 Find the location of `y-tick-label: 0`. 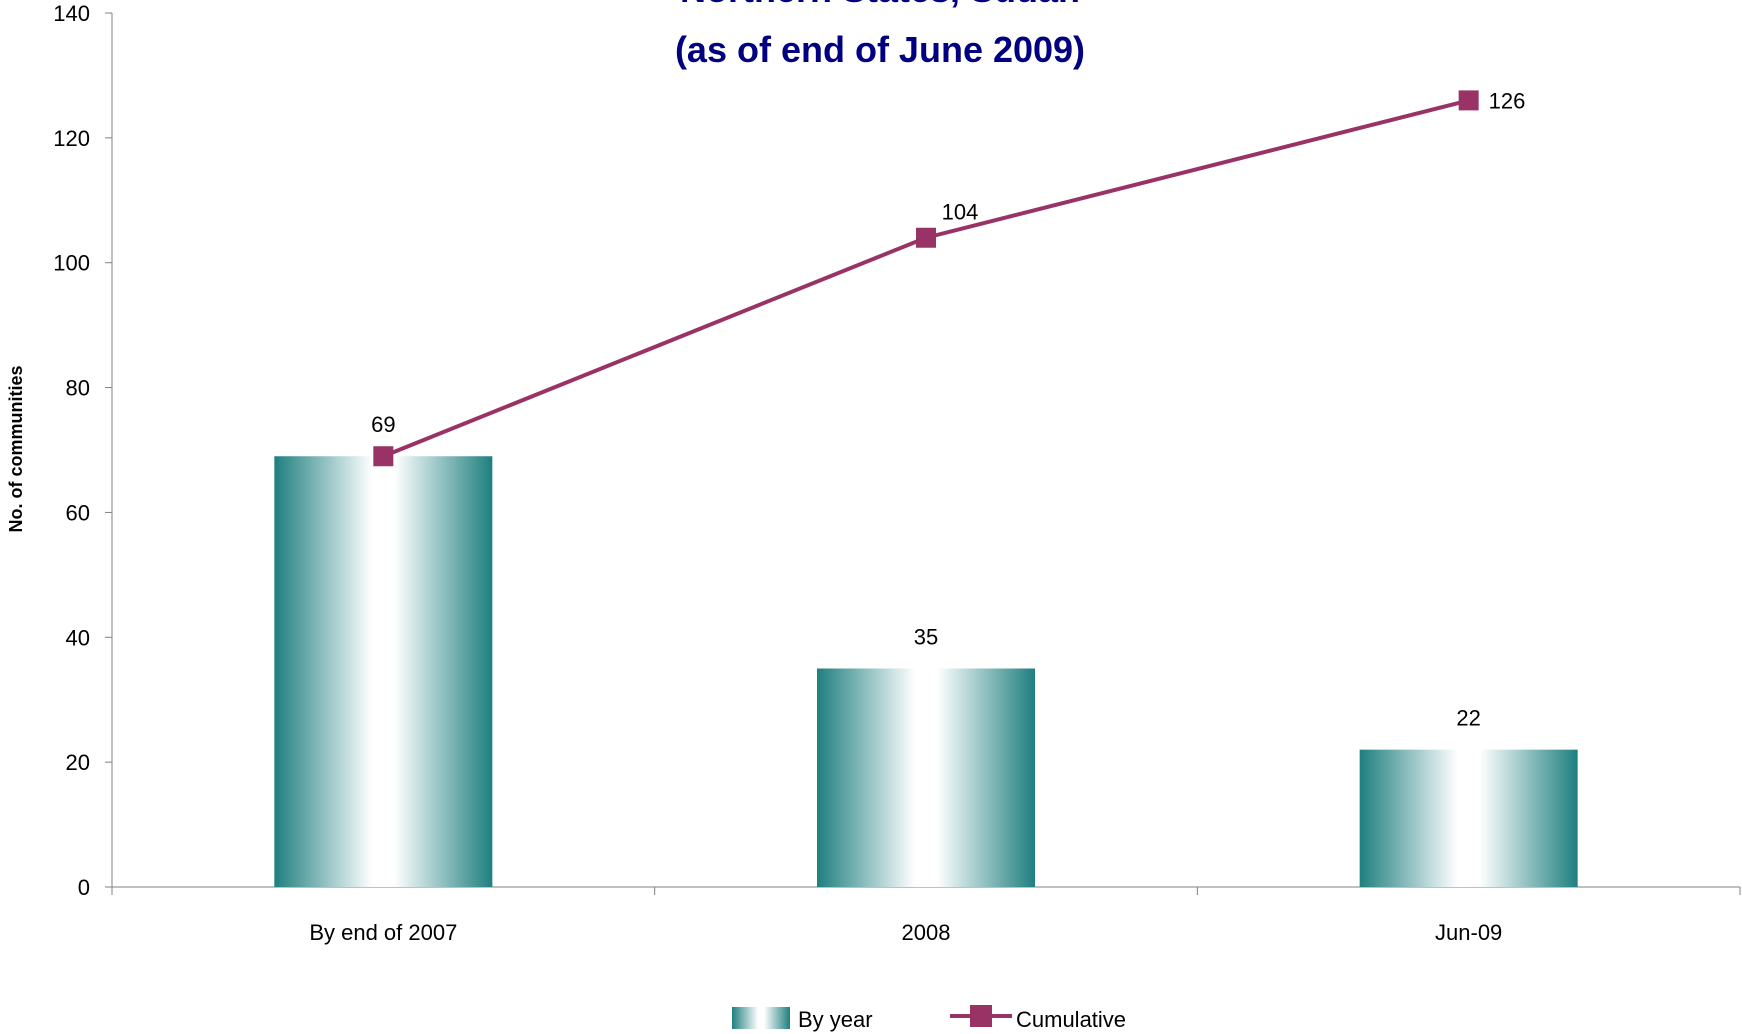

y-tick-label: 0 is located at coordinates (84, 887).